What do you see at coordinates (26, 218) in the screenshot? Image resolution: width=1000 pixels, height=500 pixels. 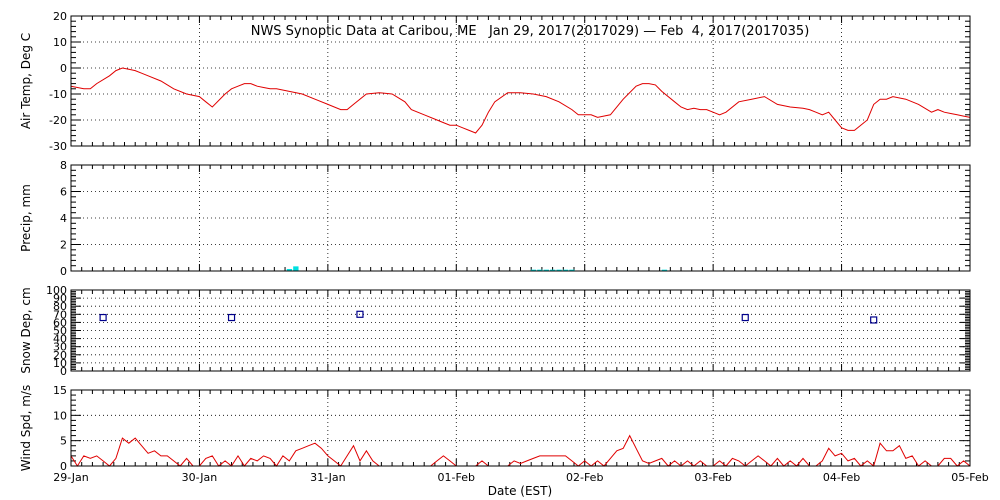 I see `y-axis-label: Precip, mm` at bounding box center [26, 218].